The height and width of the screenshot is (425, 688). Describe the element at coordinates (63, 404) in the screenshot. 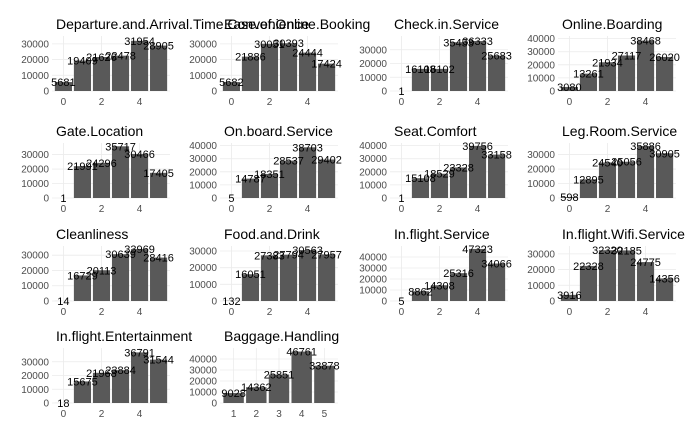

I see `data-label: 18` at that location.